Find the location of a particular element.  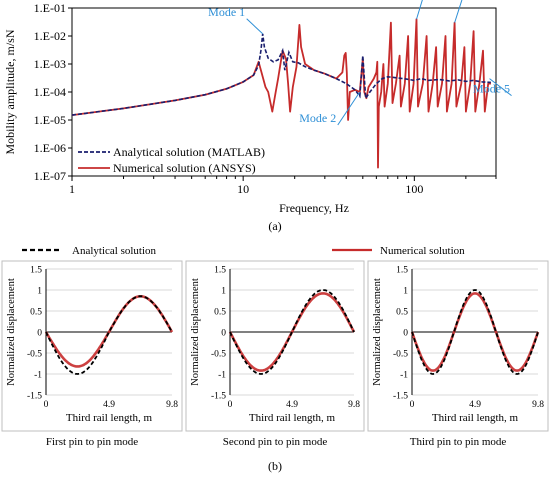

frf-y-tick-label: 1.E-05 is located at coordinates (50, 120).